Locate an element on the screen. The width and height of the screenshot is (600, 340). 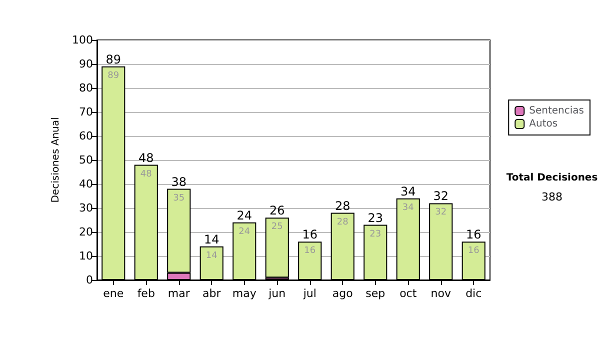
x-tick-label: may is located at coordinates (244, 293).